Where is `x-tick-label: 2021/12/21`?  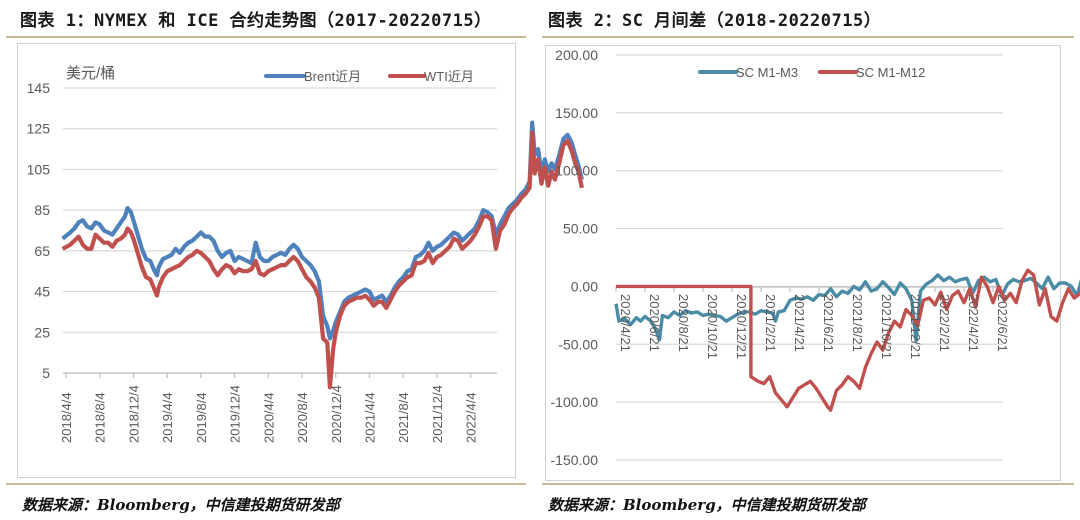 x-tick-label: 2021/12/21 is located at coordinates (915, 326).